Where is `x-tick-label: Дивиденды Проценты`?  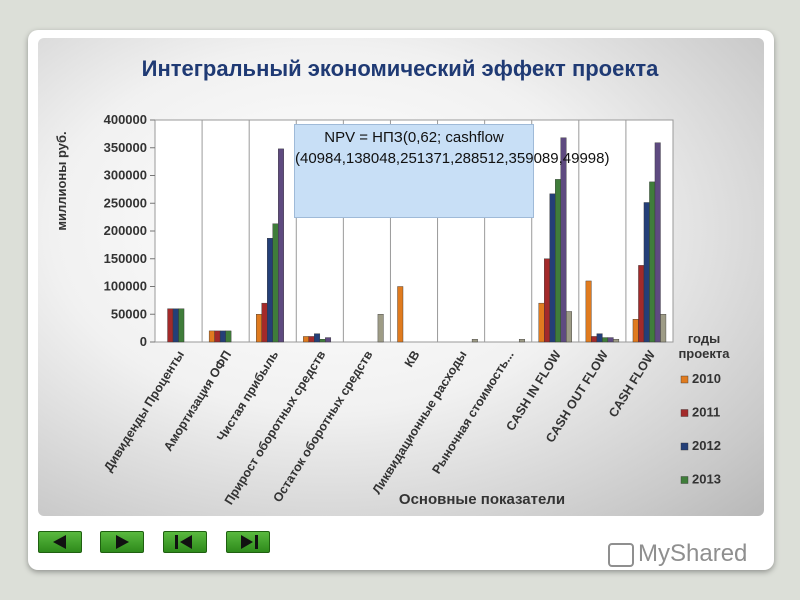 x-tick-label: Дивиденды Проценты is located at coordinates (144, 411).